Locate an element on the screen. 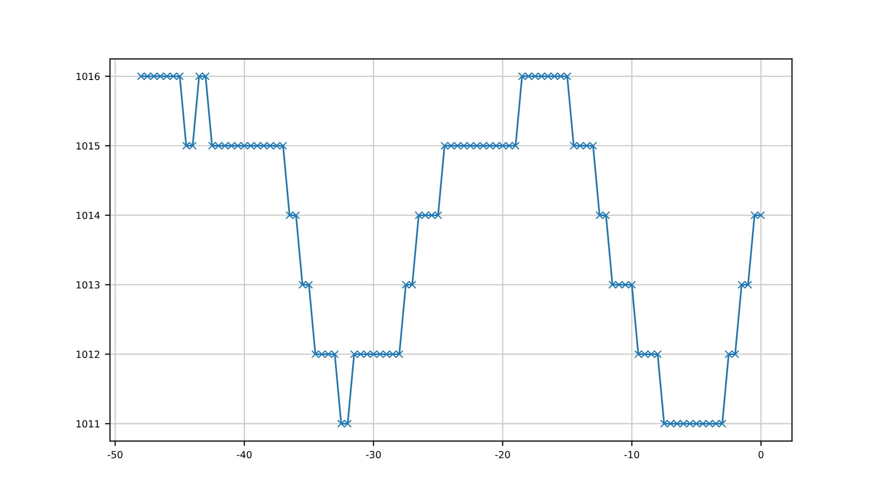  y-tick-label: 1016 is located at coordinates (88, 76).